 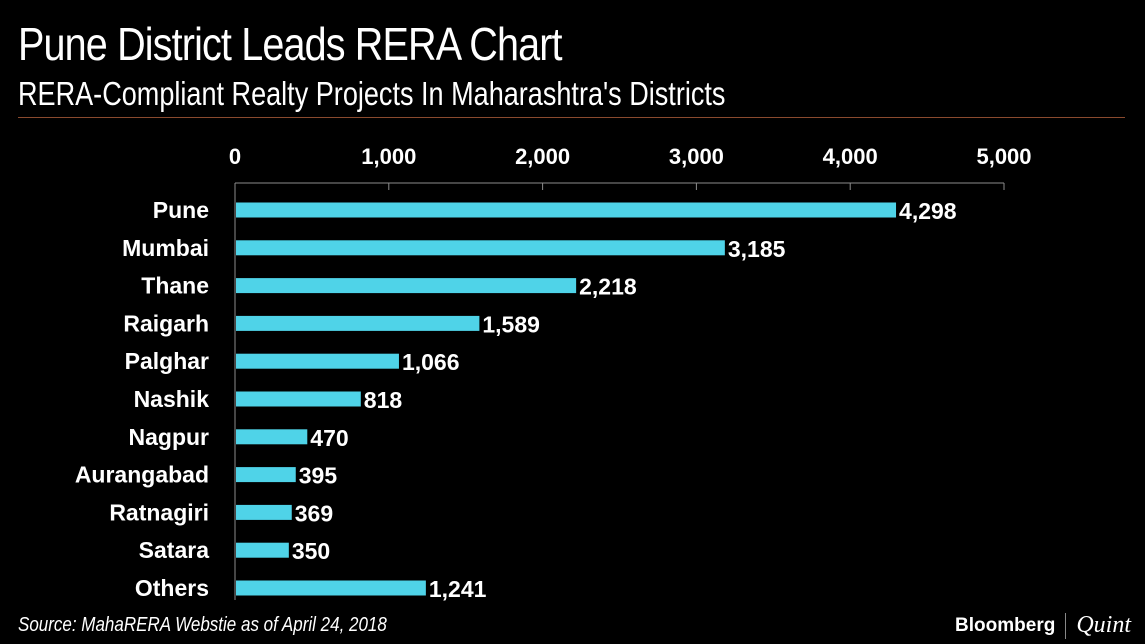 I want to click on x-axis-tick-label: 3,000, so click(x=696, y=156).